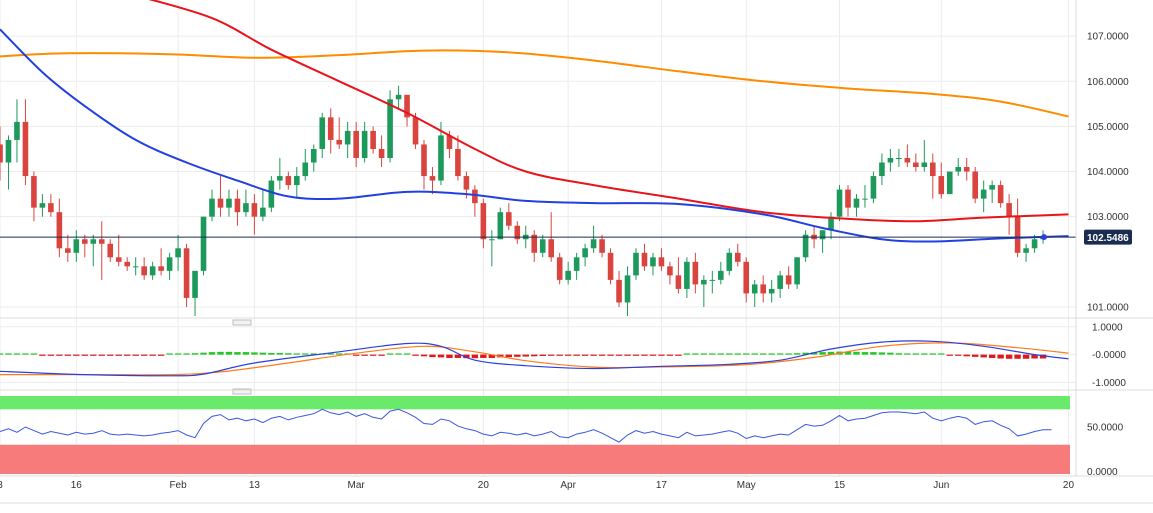 This screenshot has height=513, width=1153. I want to click on oscillator-line, so click(526, 425).